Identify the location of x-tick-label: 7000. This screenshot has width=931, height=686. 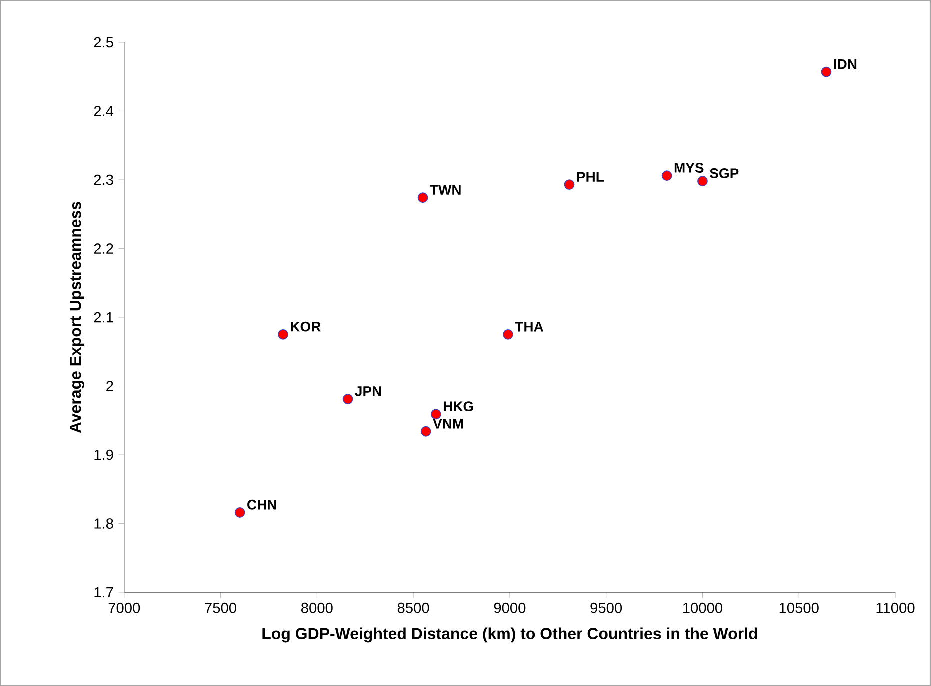
(124, 608).